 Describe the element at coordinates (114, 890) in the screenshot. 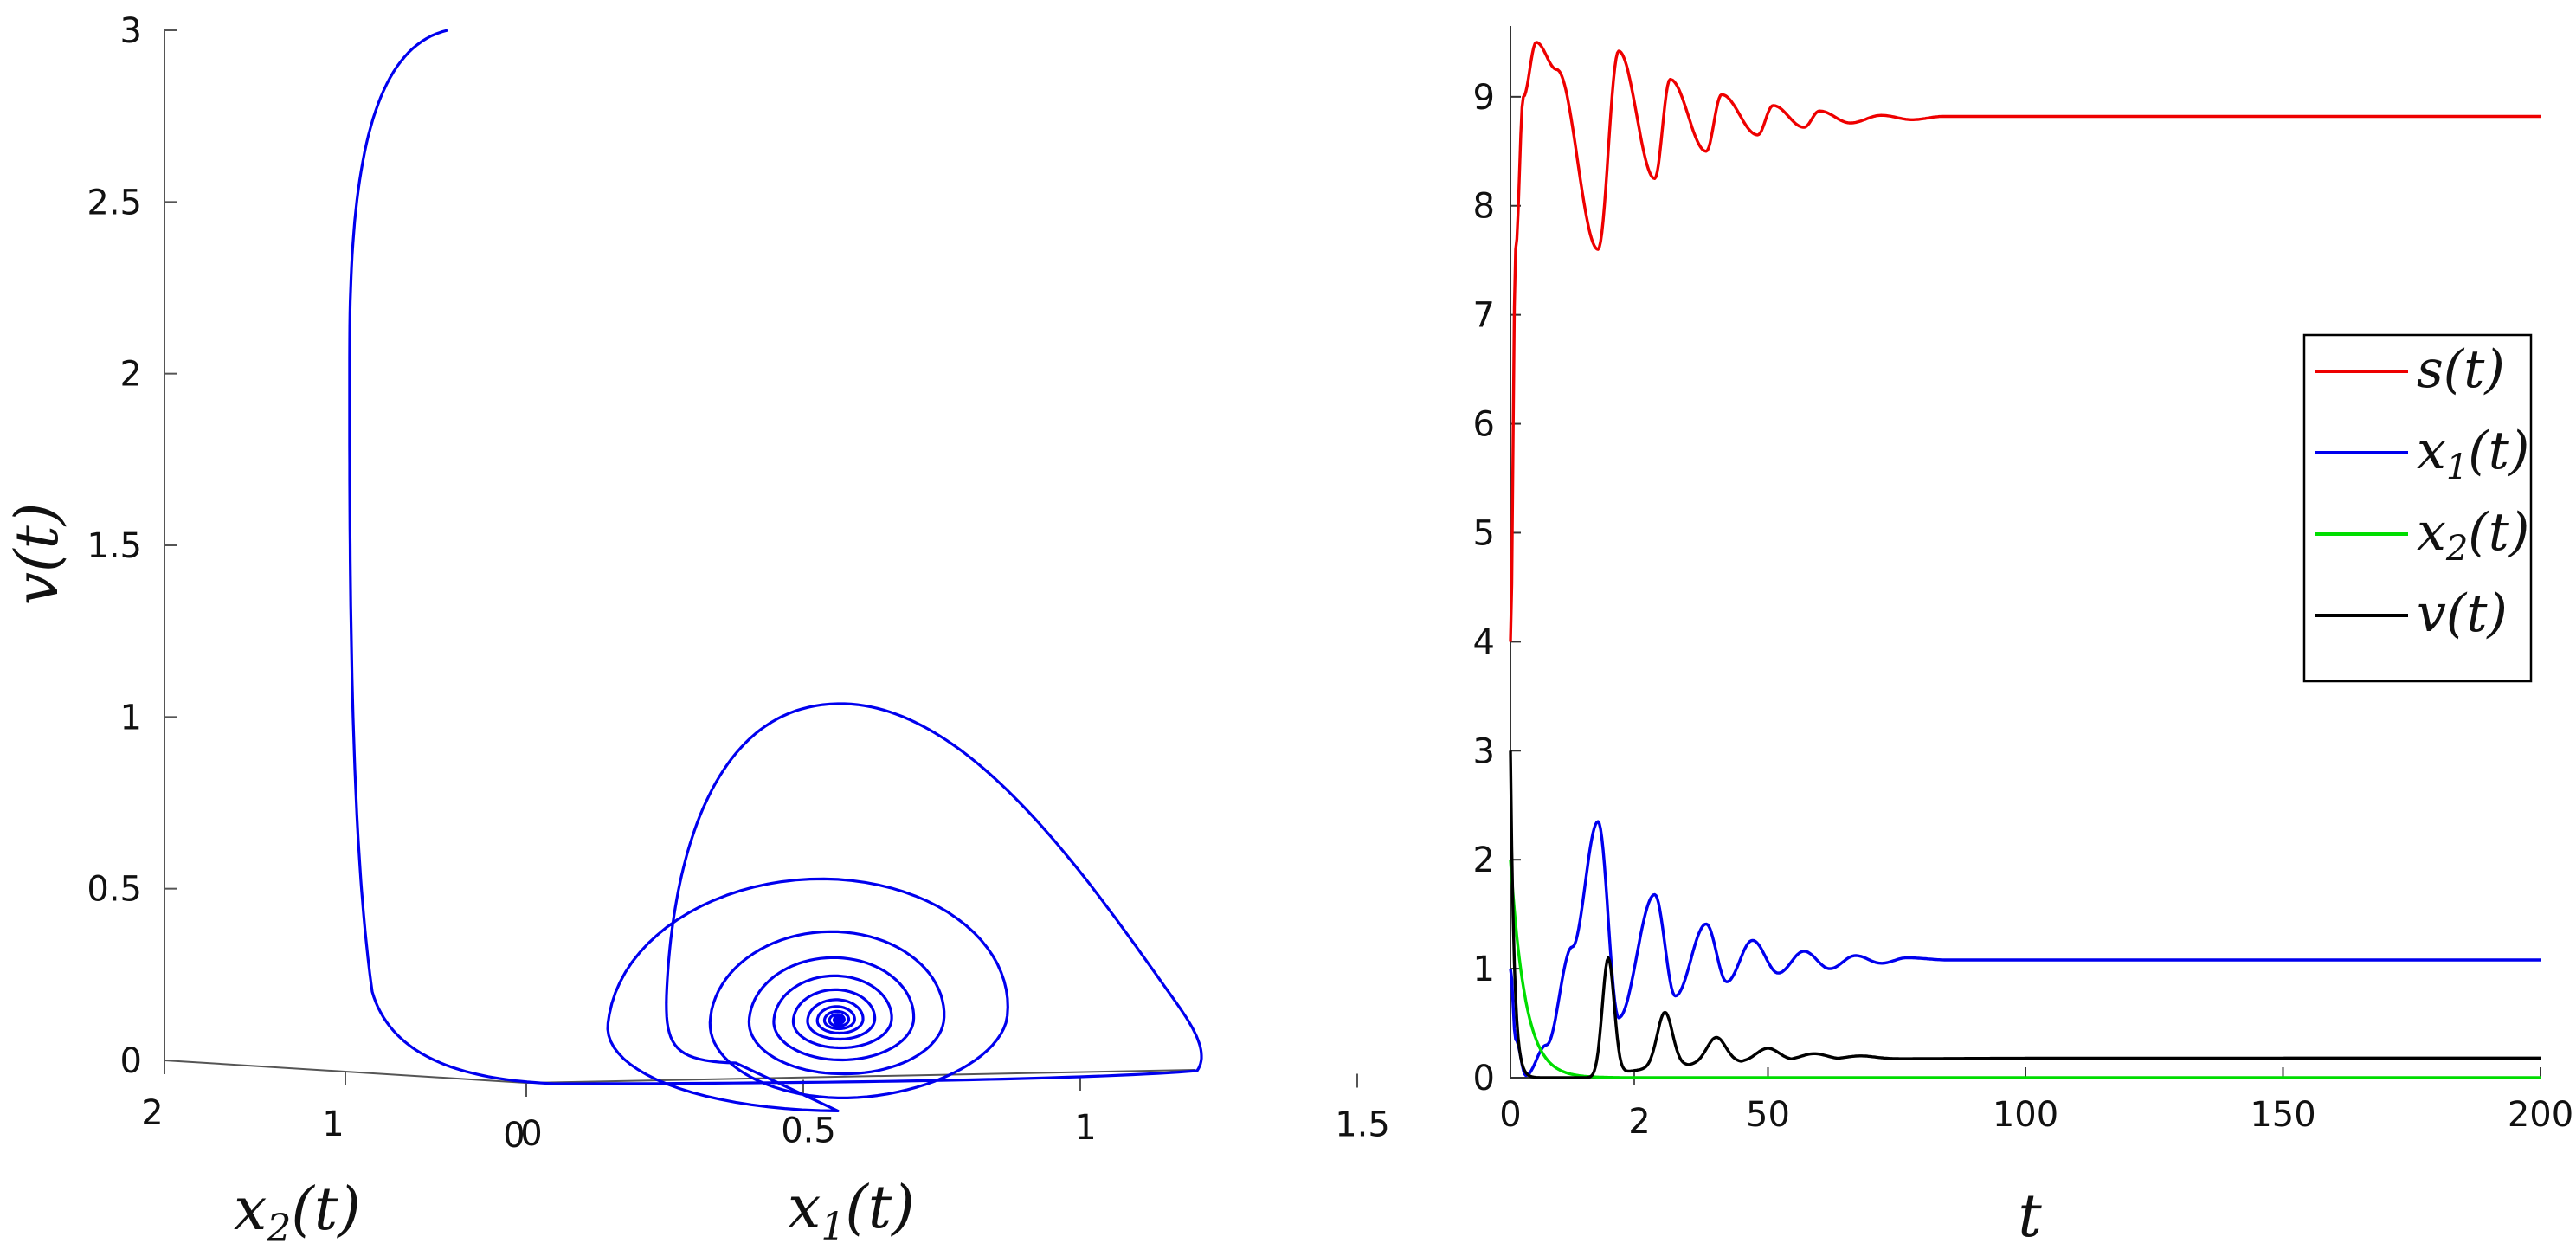

I see `z-tick-label: 0.5` at that location.